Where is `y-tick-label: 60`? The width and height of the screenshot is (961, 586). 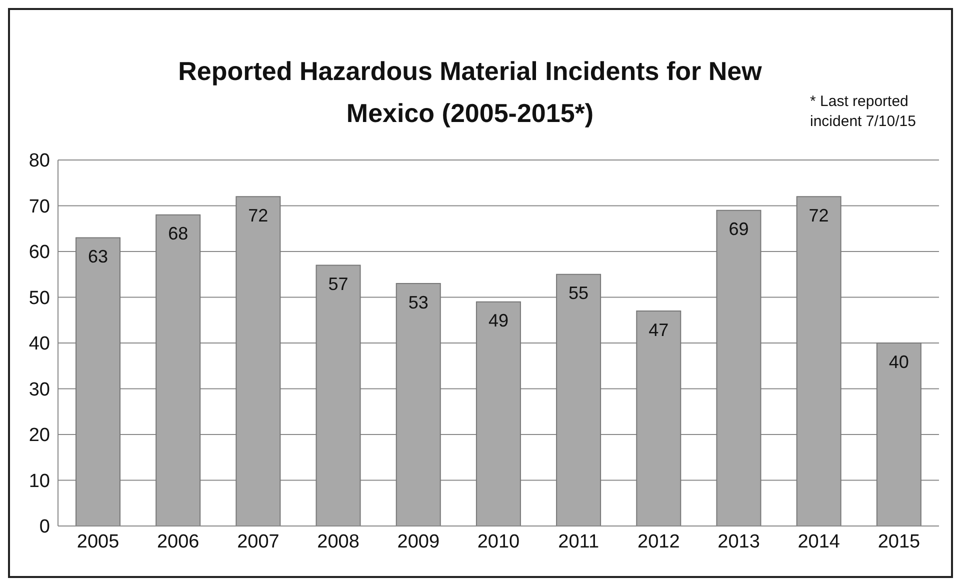
y-tick-label: 60 is located at coordinates (39, 253).